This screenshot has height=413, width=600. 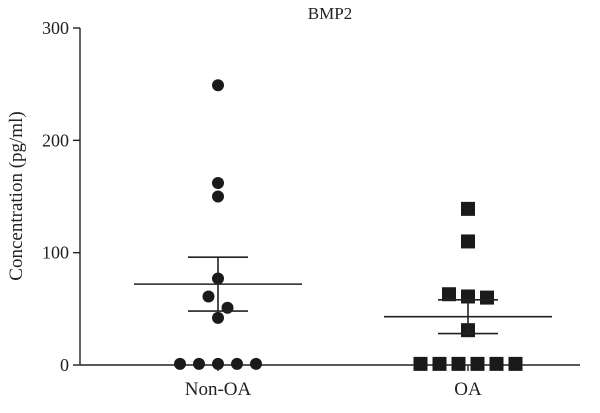 I want to click on y-tick-label: 100, so click(x=55, y=253).